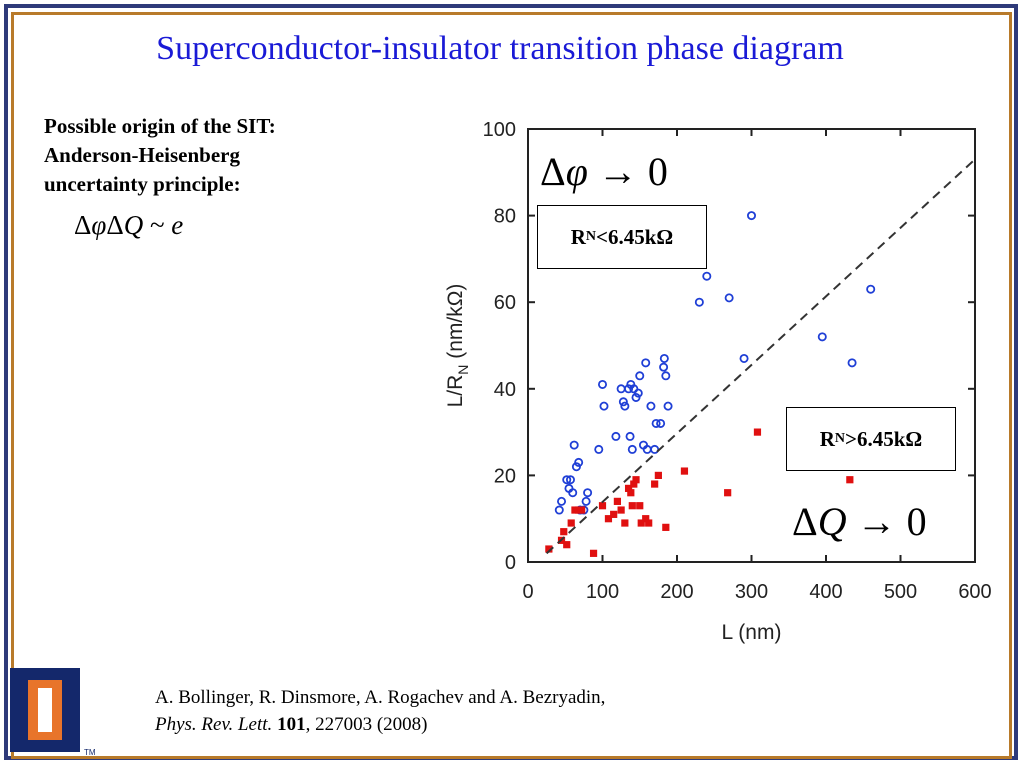 This screenshot has width=1024, height=768. Describe the element at coordinates (83, 225) in the screenshot. I see `formula-delta-1: Δ` at that location.